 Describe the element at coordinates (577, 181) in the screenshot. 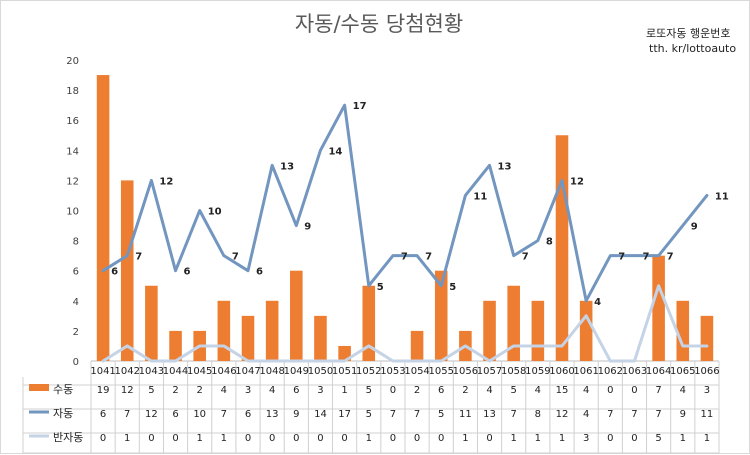

I see `data-label-1060: 12` at that location.